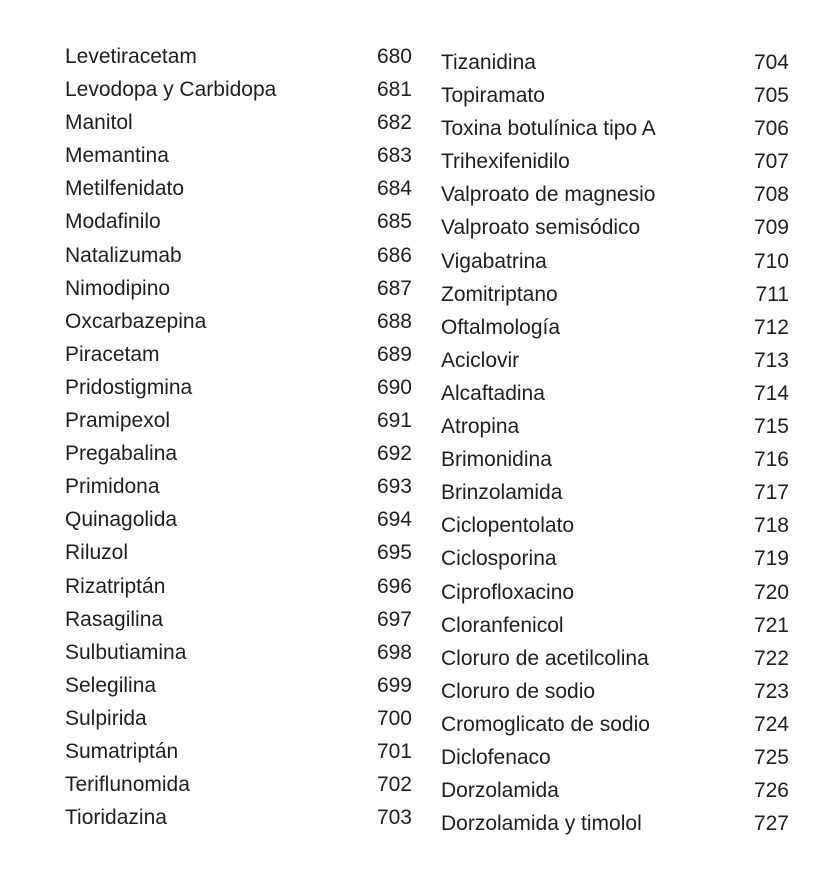  I want to click on index-entry: Quinagolida 694, so click(238, 523).